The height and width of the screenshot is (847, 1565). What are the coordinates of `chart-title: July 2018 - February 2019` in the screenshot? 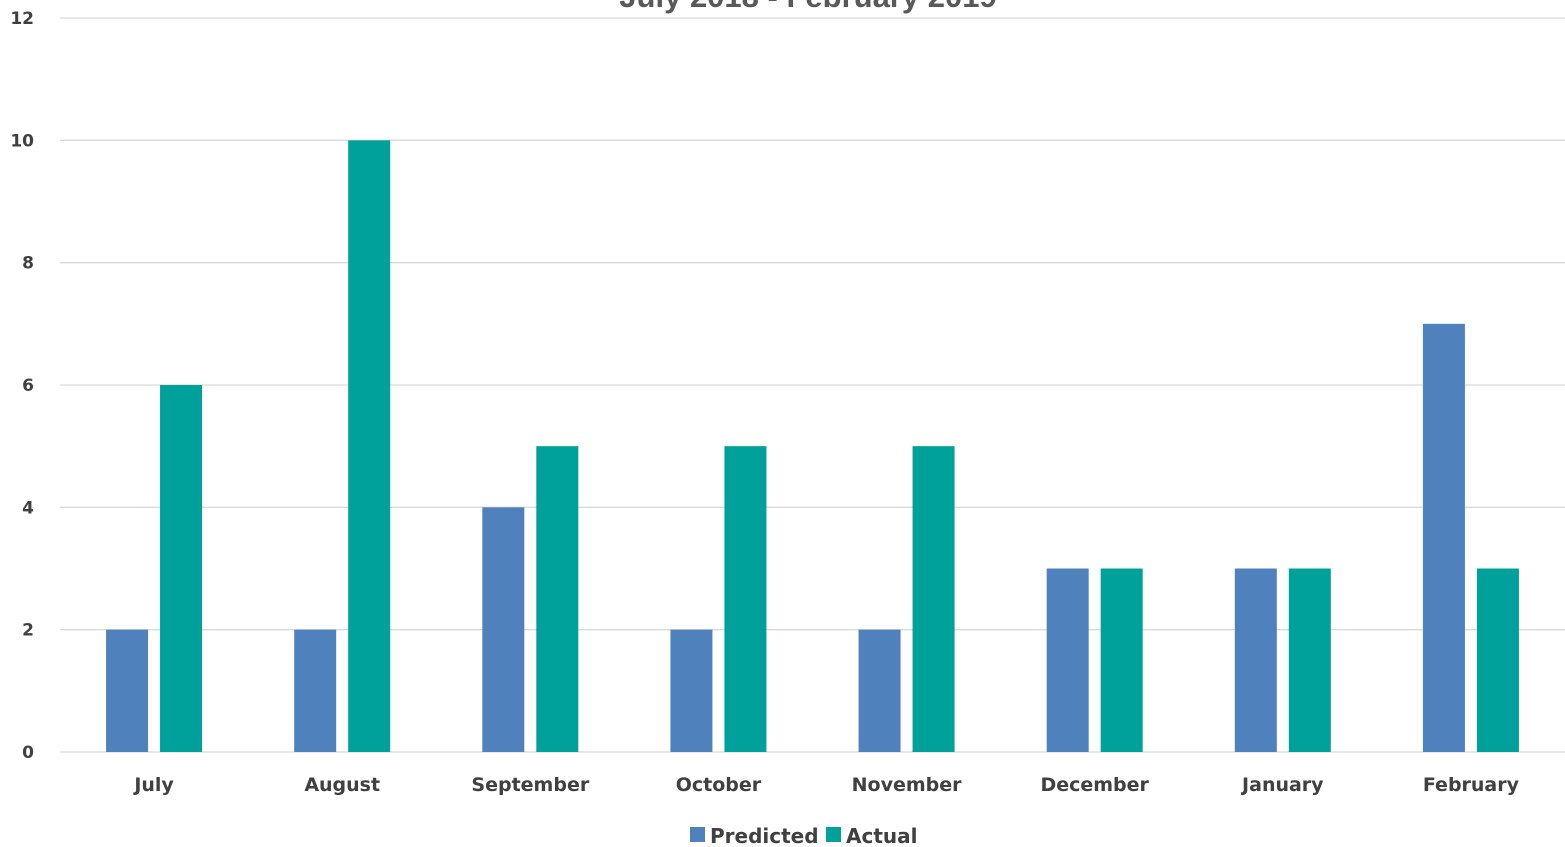 It's located at (807, 7).